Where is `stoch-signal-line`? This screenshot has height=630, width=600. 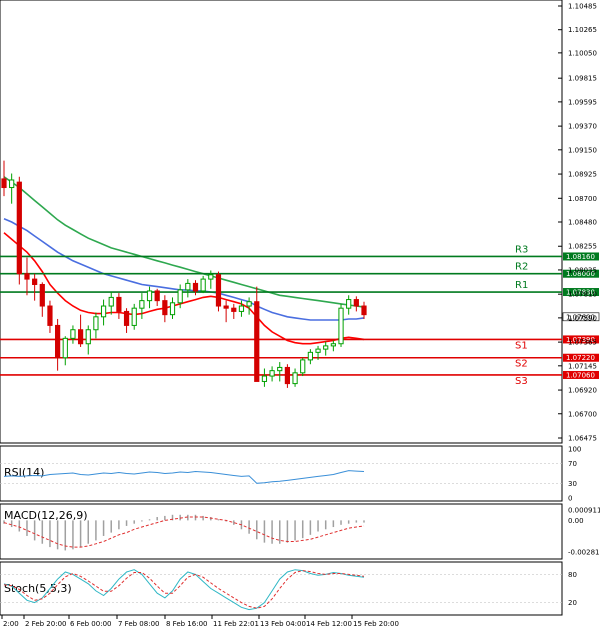 stoch-signal-line is located at coordinates (184, 589).